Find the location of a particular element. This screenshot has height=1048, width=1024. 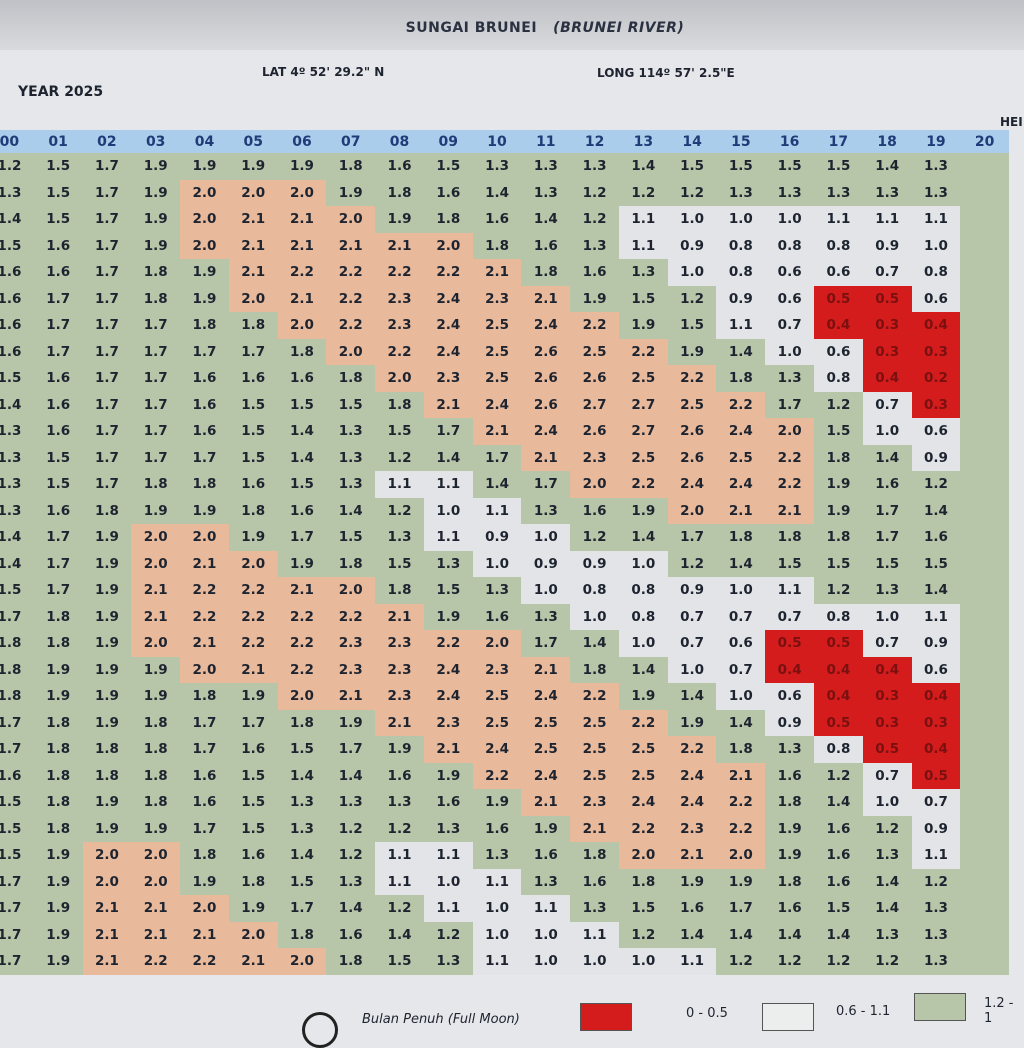

tide-height-cell: 0.6 is located at coordinates (936, 298).